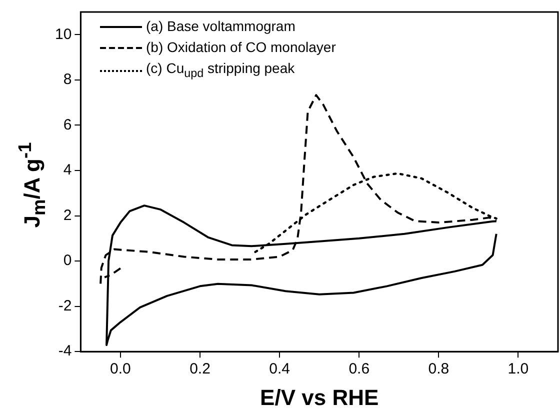  I want to click on y-tick-label: 0, so click(67, 261).